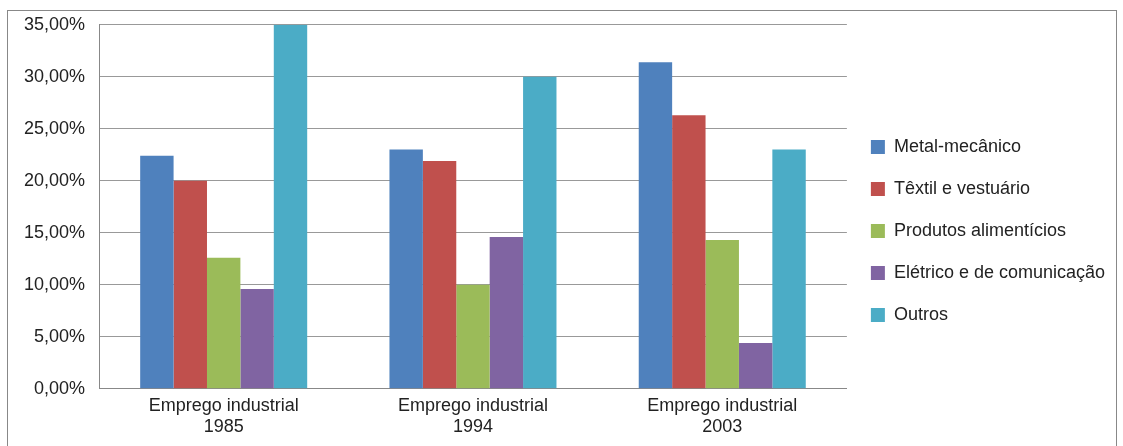 This screenshot has width=1123, height=446. What do you see at coordinates (54, 75) in the screenshot?
I see `y-tick-label: 30,00%` at bounding box center [54, 75].